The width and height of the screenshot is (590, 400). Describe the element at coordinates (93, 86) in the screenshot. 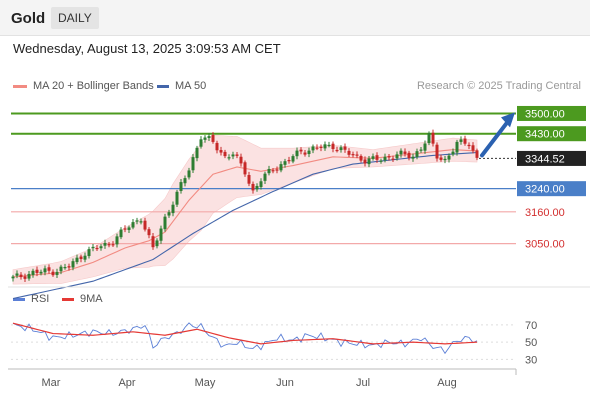

I see `legend-ma20-label: MA 20 + Bollinger Bands` at that location.